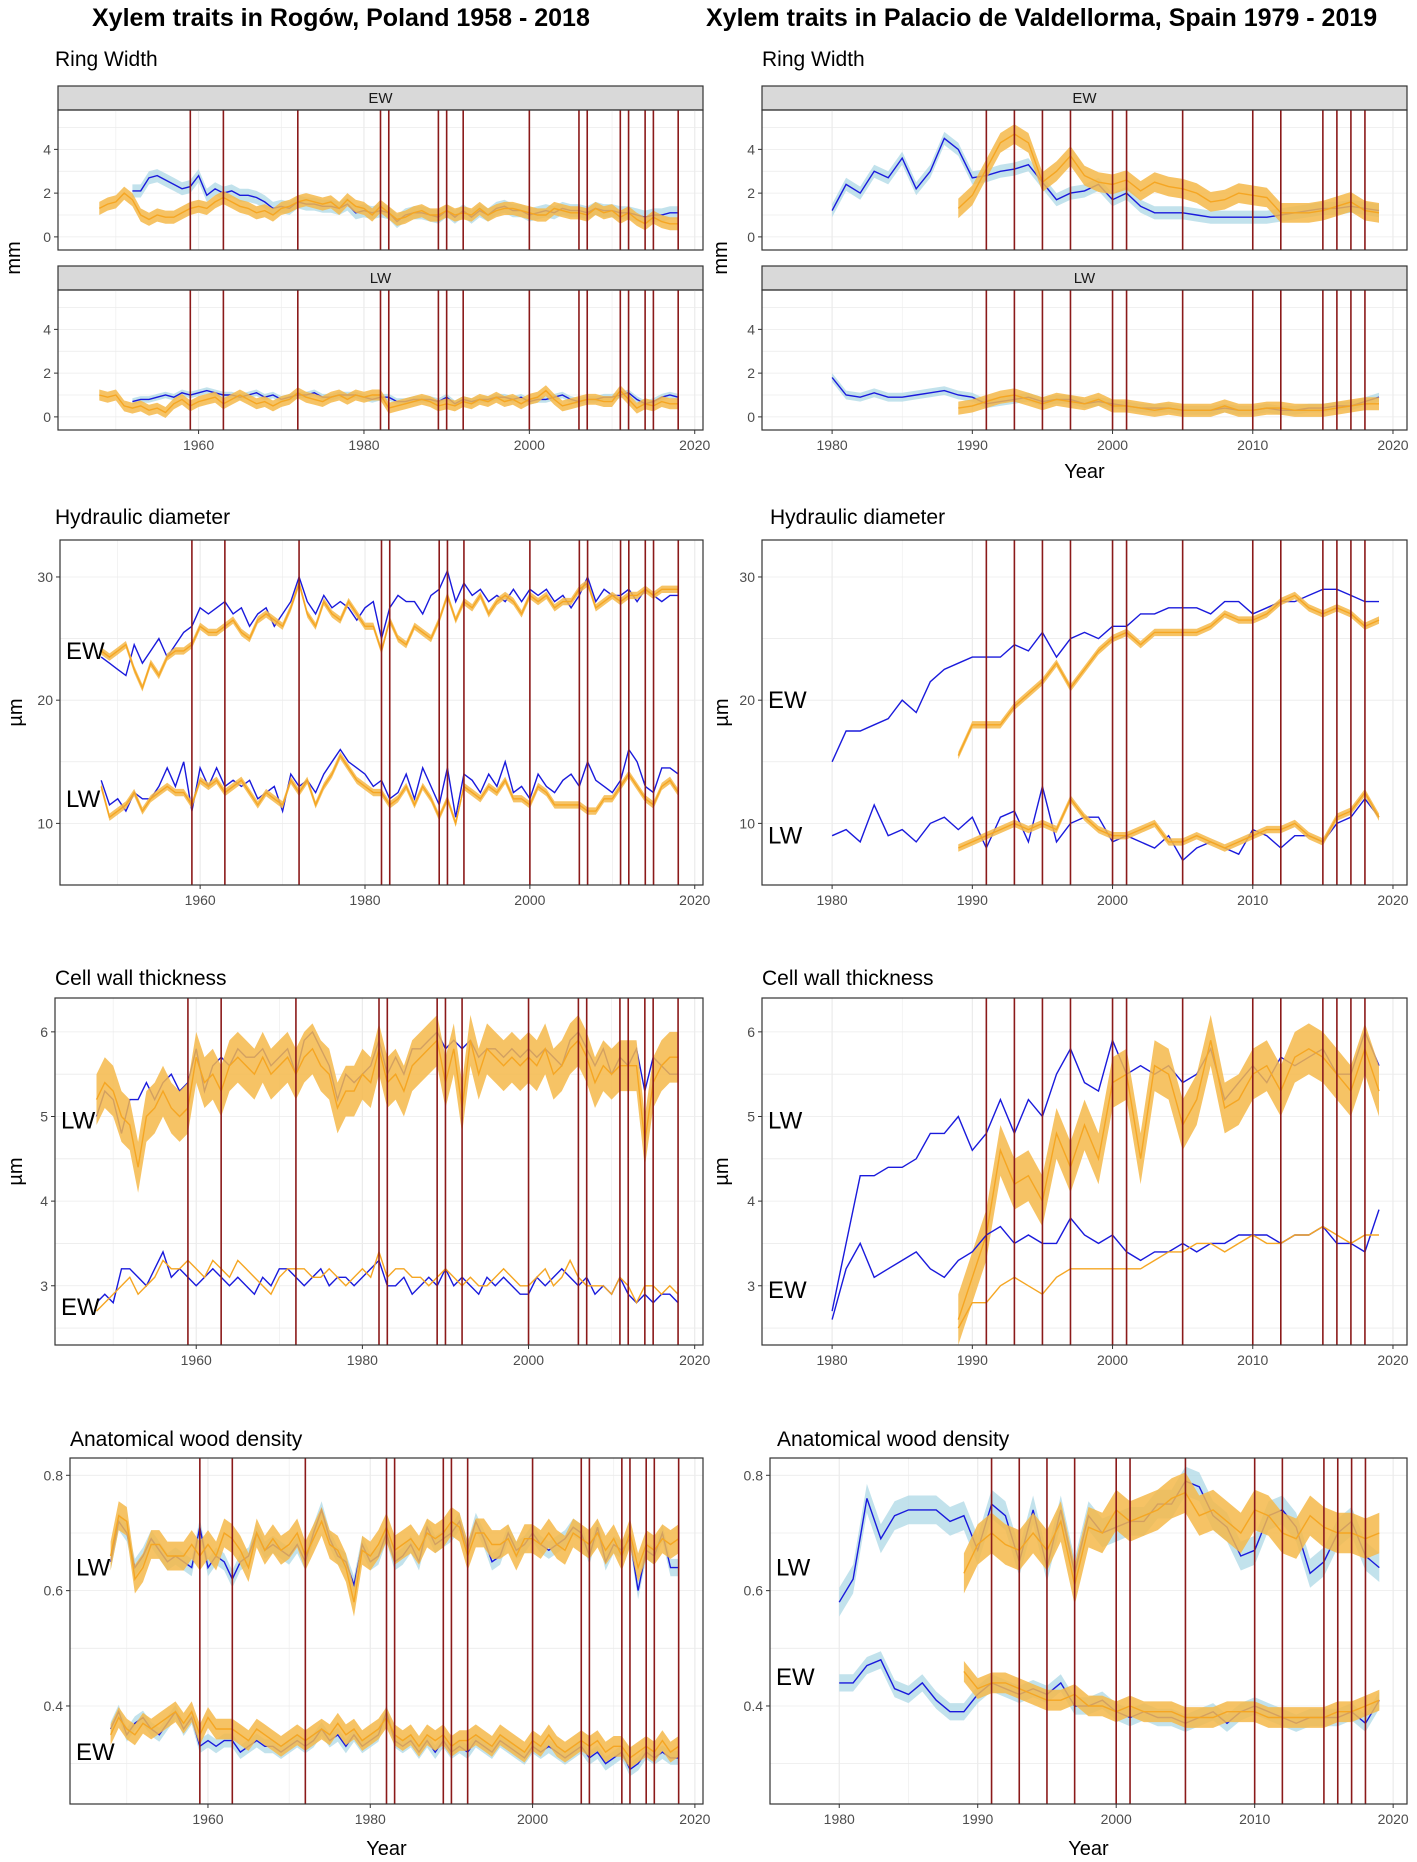 The image size is (1417, 1862). I want to click on chart-panel-5: 3 4 5 6 LW EW 1980 1990 2000 2010 2020, so click(1078, 1182).